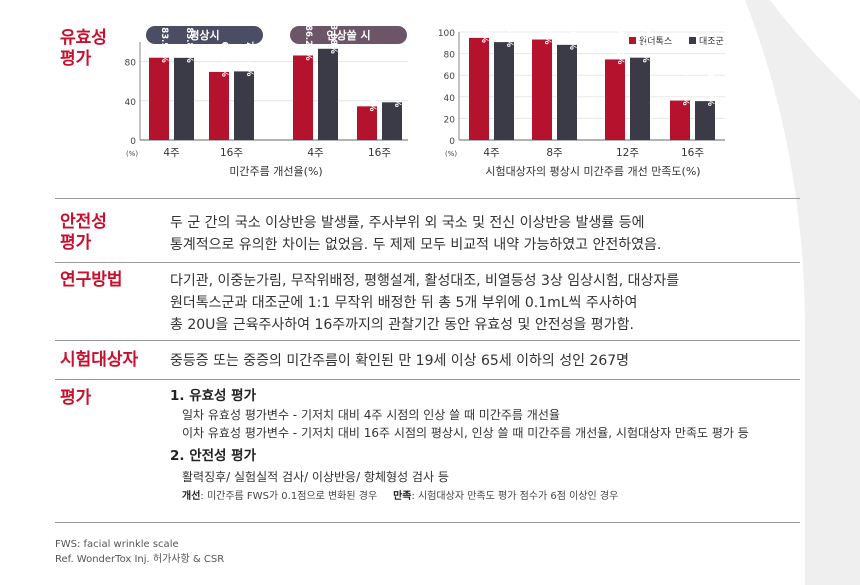 Image resolution: width=860 pixels, height=585 pixels. Describe the element at coordinates (397, 90) in the screenshot. I see `data-label: 38.46%` at that location.